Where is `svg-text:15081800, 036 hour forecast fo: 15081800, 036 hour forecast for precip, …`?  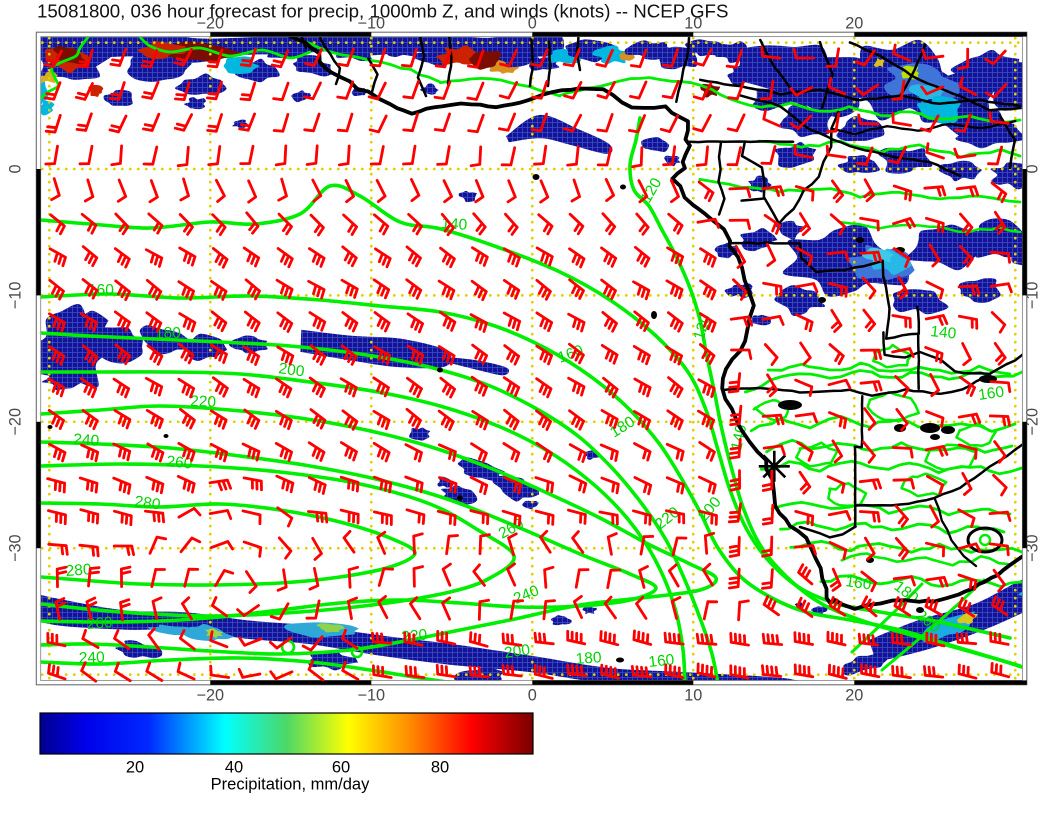 svg-text:15081800, 036 hour forecast fo: 15081800, 036 hour forecast for precip, … is located at coordinates (382, 11).